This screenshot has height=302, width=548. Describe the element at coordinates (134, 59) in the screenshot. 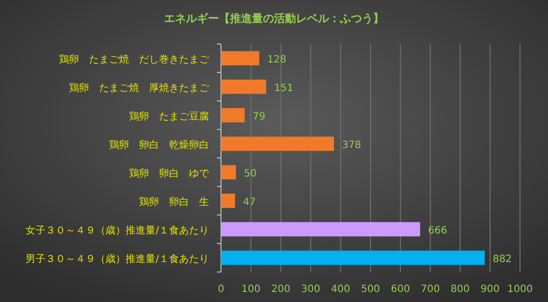

I see `y-tick-label: 鶏卵 たまご焼 だし巻きたまご` at that location.